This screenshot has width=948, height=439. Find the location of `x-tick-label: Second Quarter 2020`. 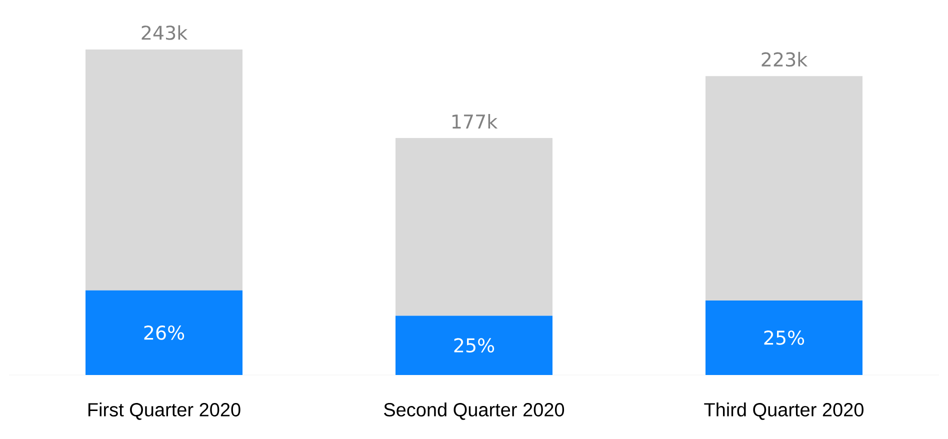

x-tick-label: Second Quarter 2020 is located at coordinates (474, 411).